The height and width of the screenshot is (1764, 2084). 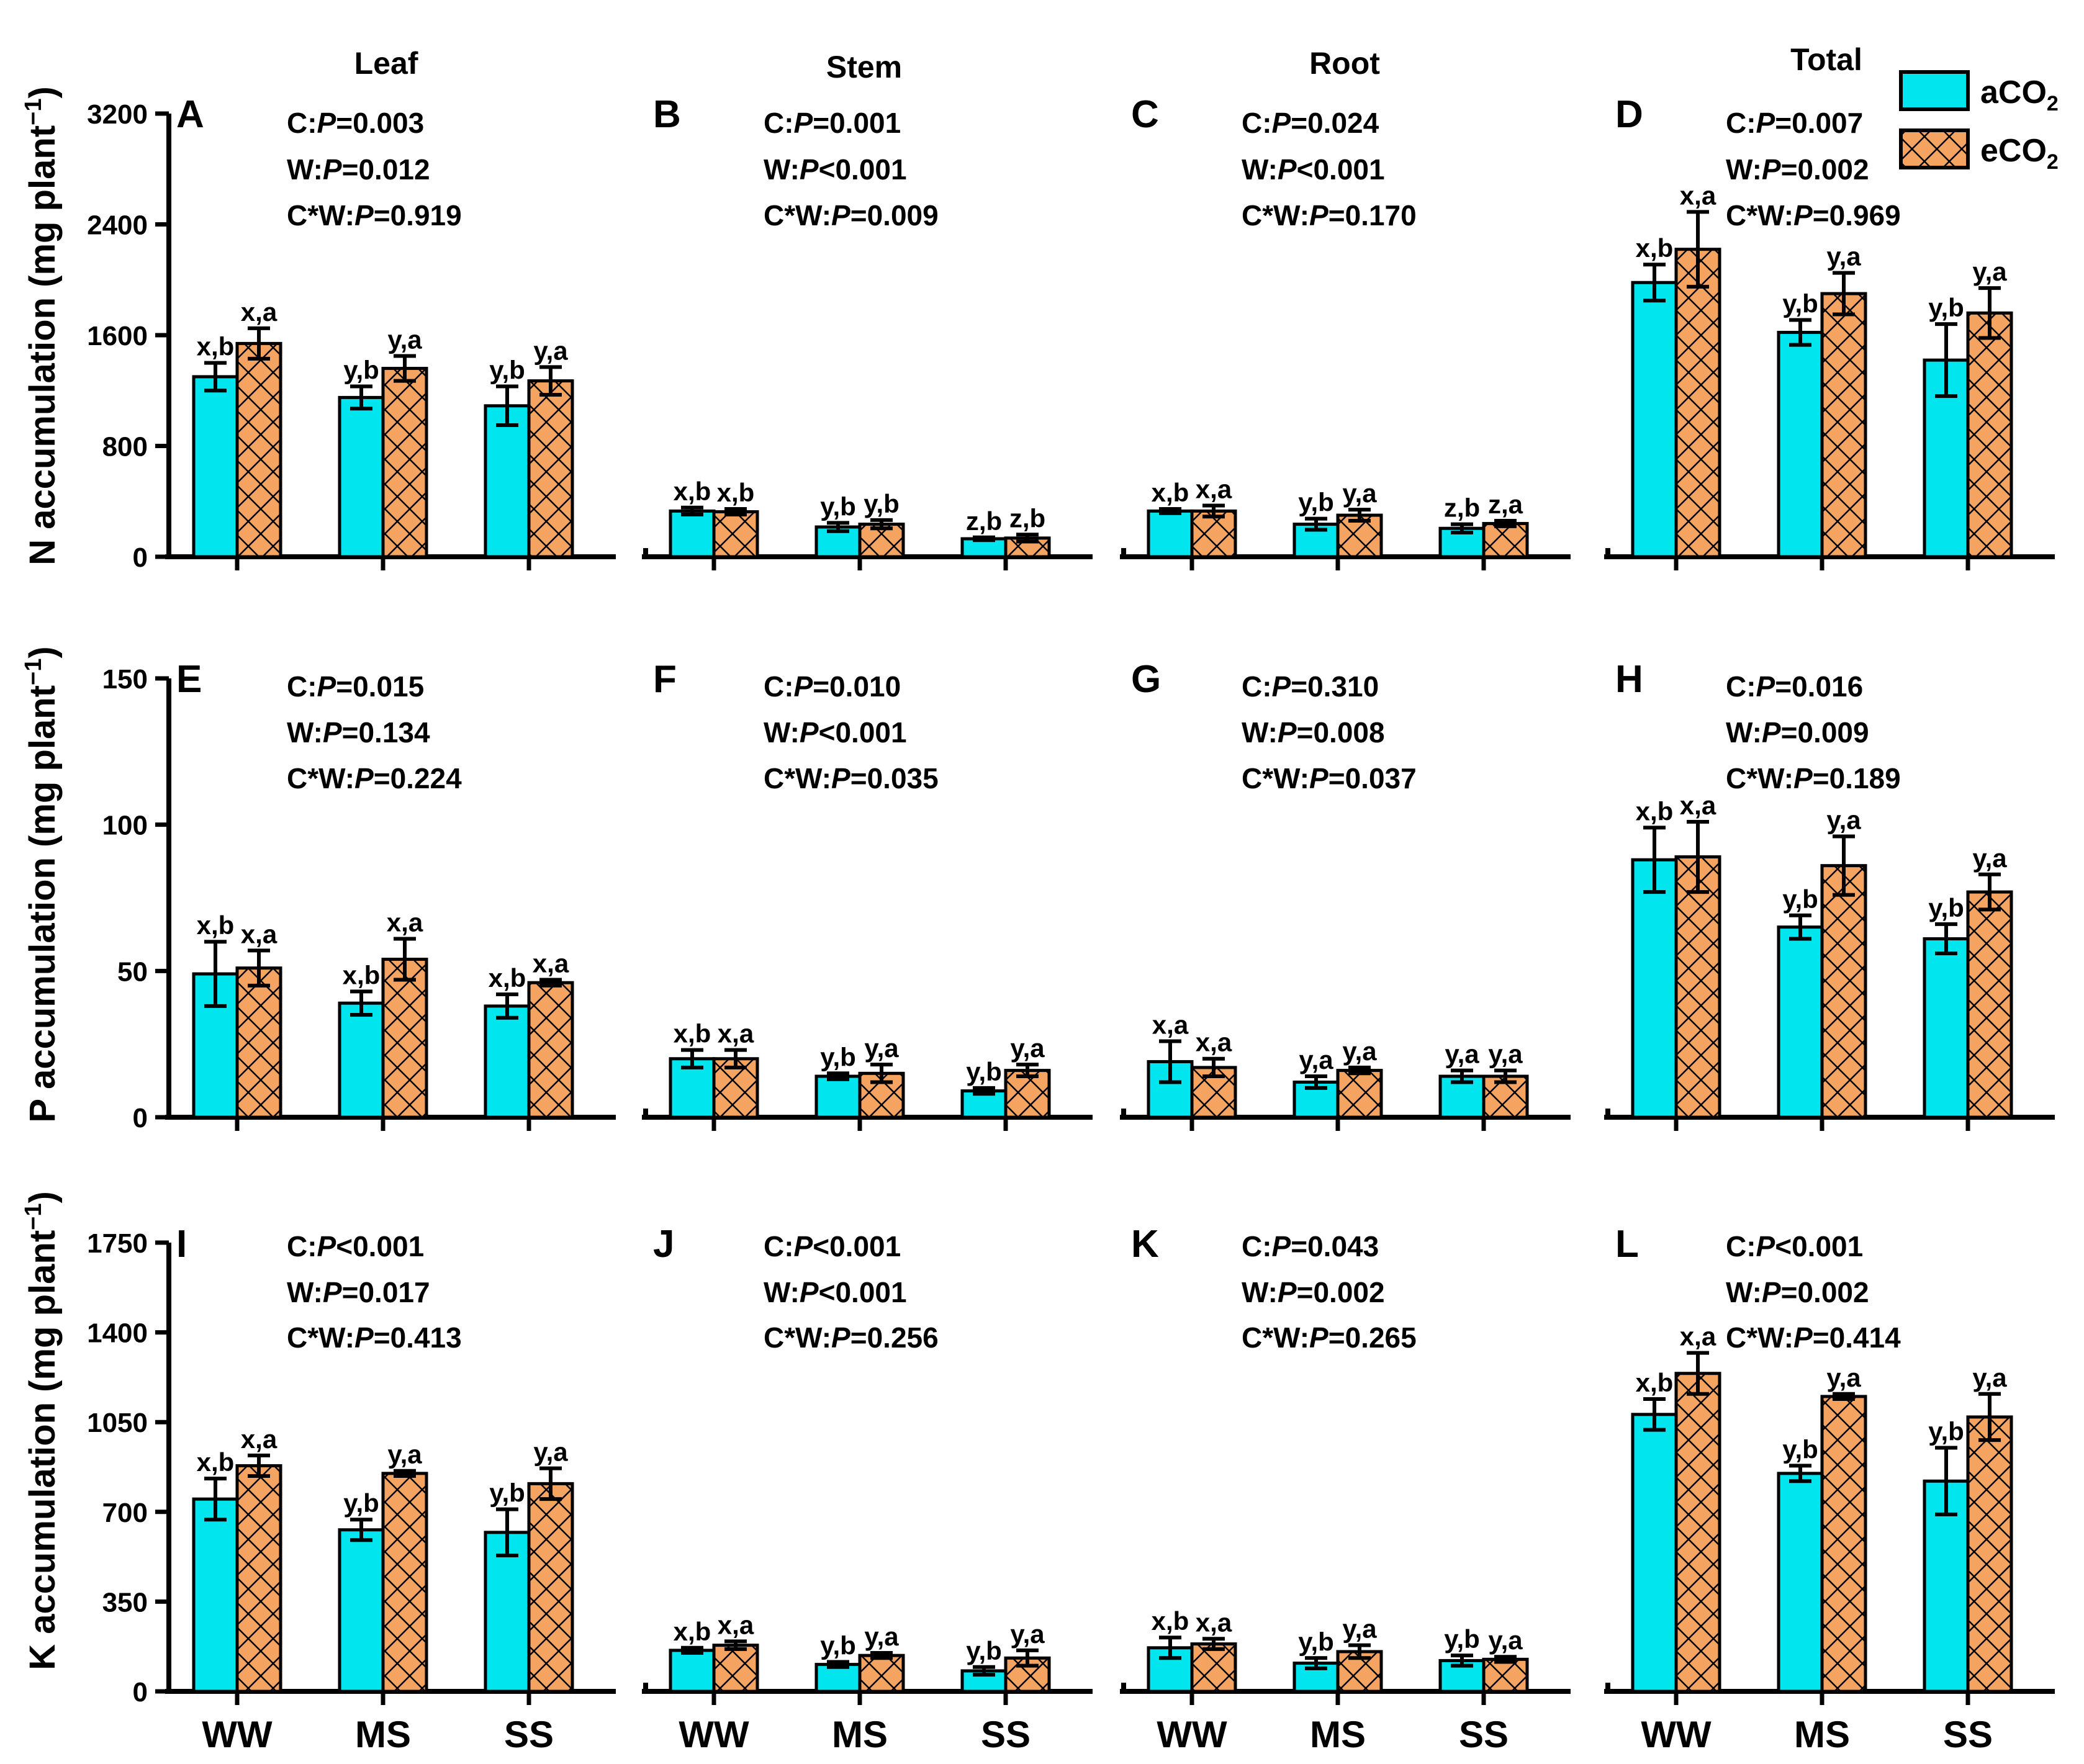 I want to click on y-tick-label: 1400, so click(x=117, y=1333).